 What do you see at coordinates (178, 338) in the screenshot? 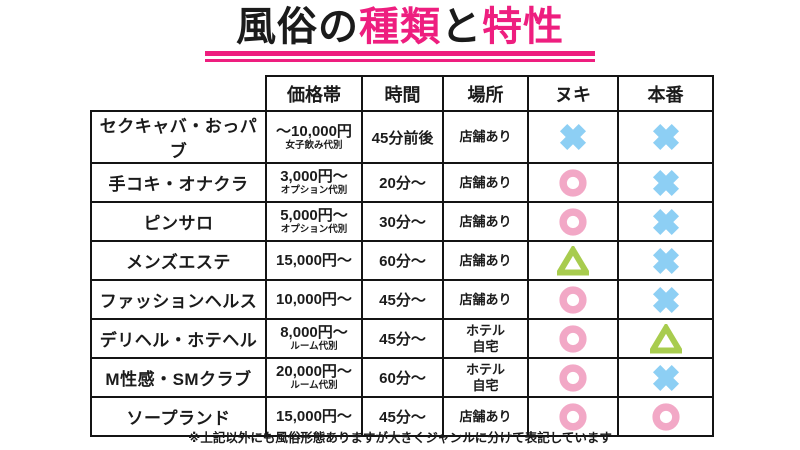
I see `service-name-cell: デリヘル・ホテヘル` at bounding box center [178, 338].